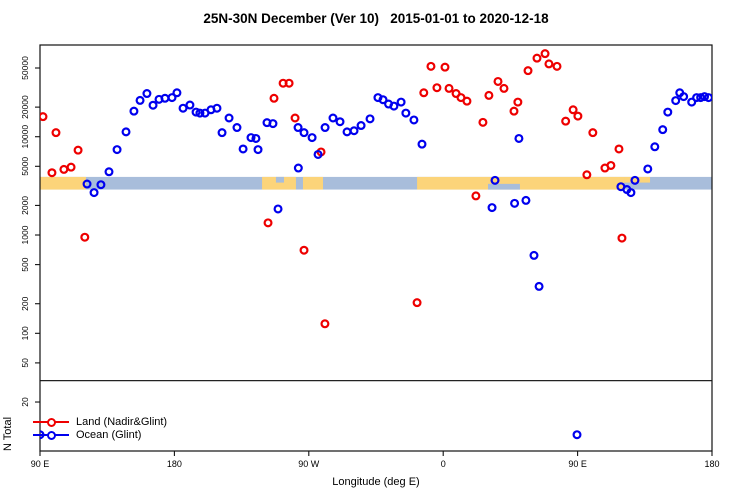  I want to click on legend-item-land: Land (Nadir&Glint), so click(100, 421).